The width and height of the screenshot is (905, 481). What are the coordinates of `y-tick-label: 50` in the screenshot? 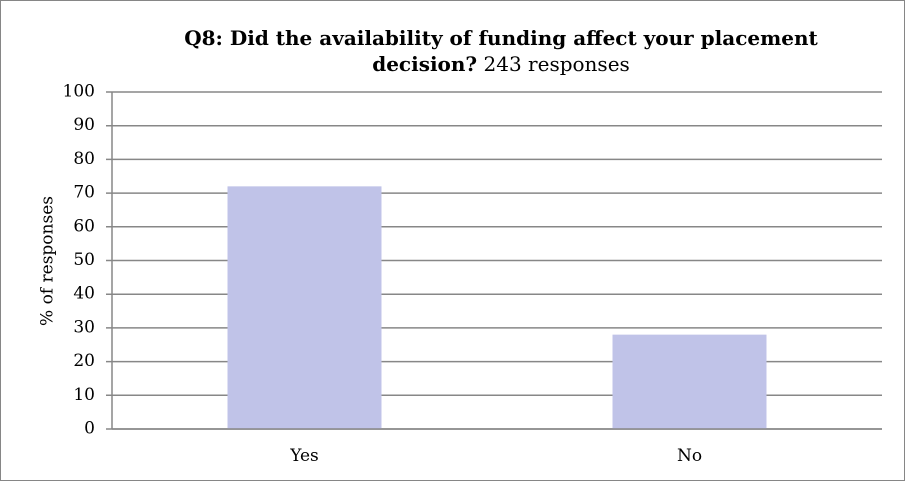 It's located at (84, 260).